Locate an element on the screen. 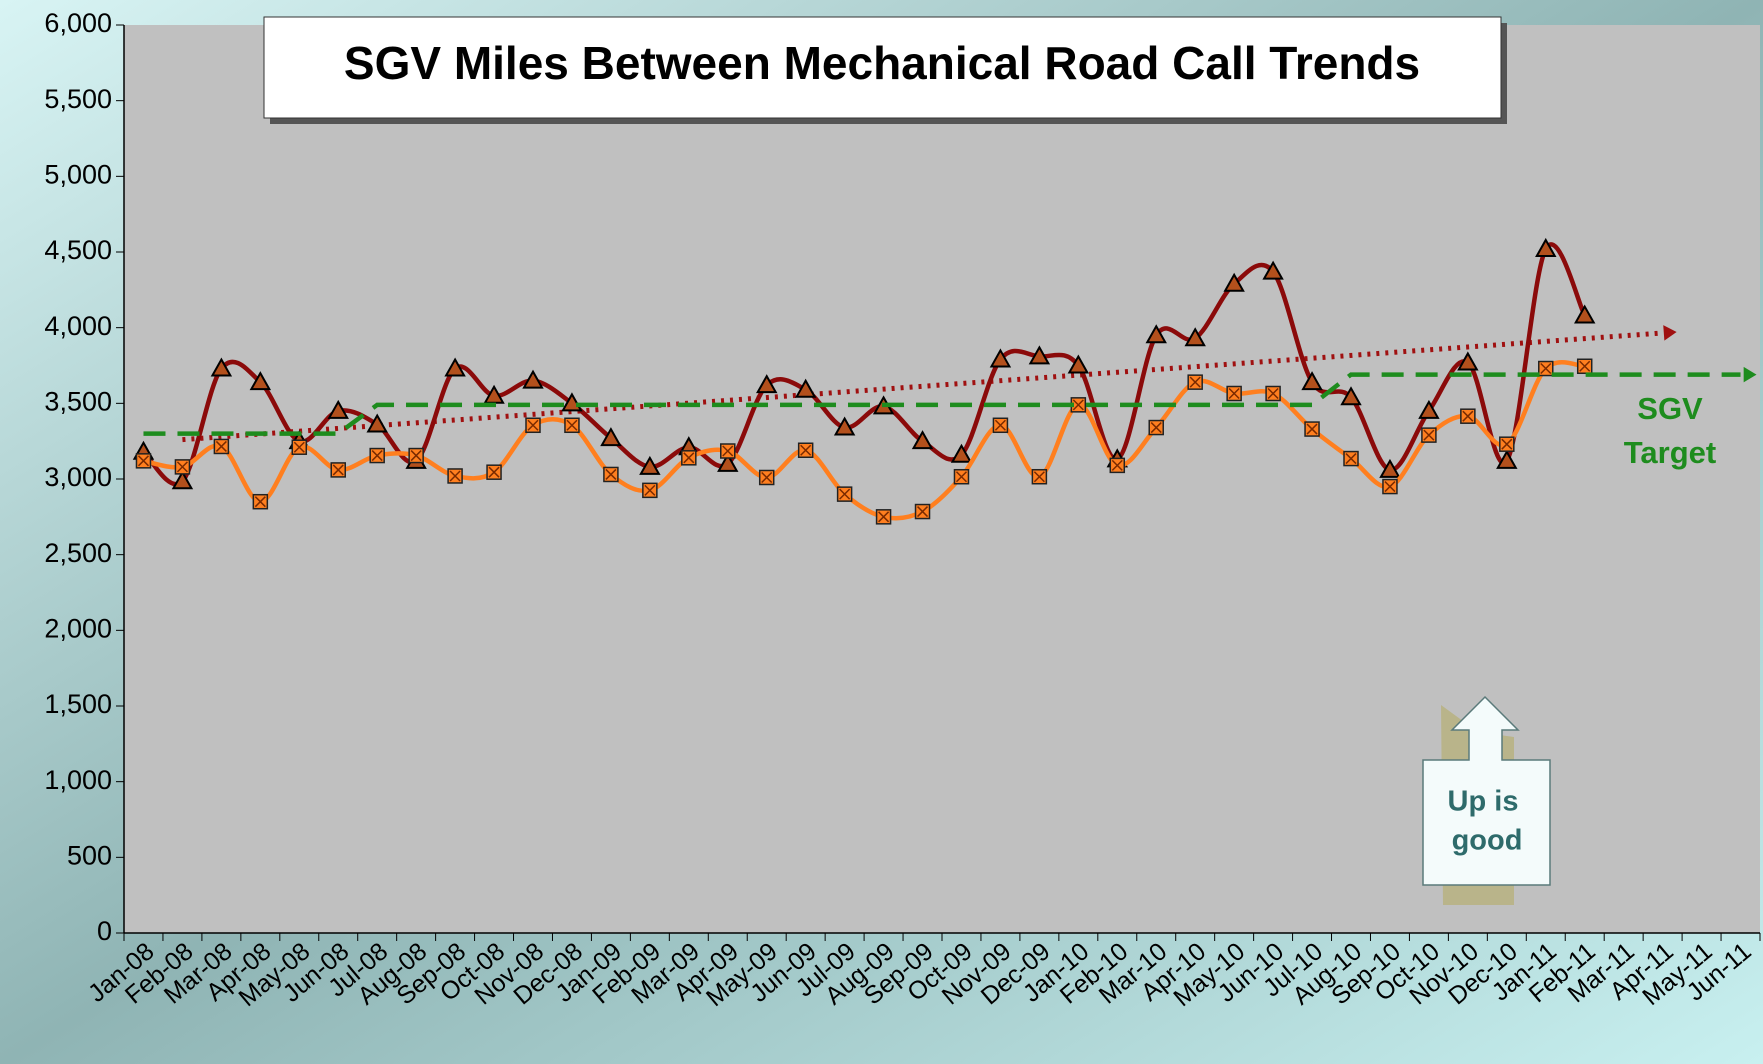 This screenshot has width=1763, height=1064. note-text: Up is is located at coordinates (1483, 802).